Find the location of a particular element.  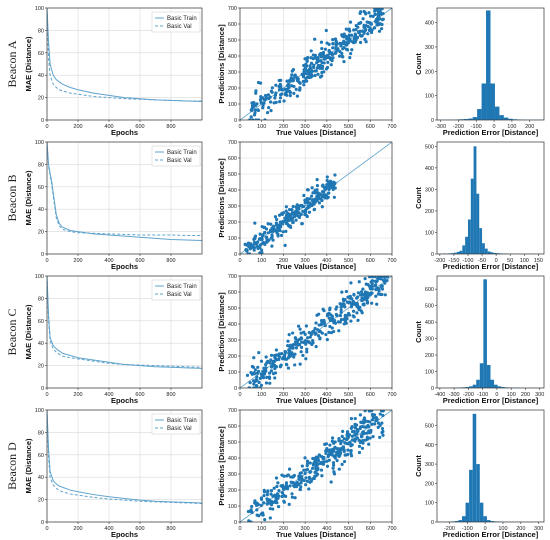

x-tick-label: 500 is located at coordinates (348, 261).